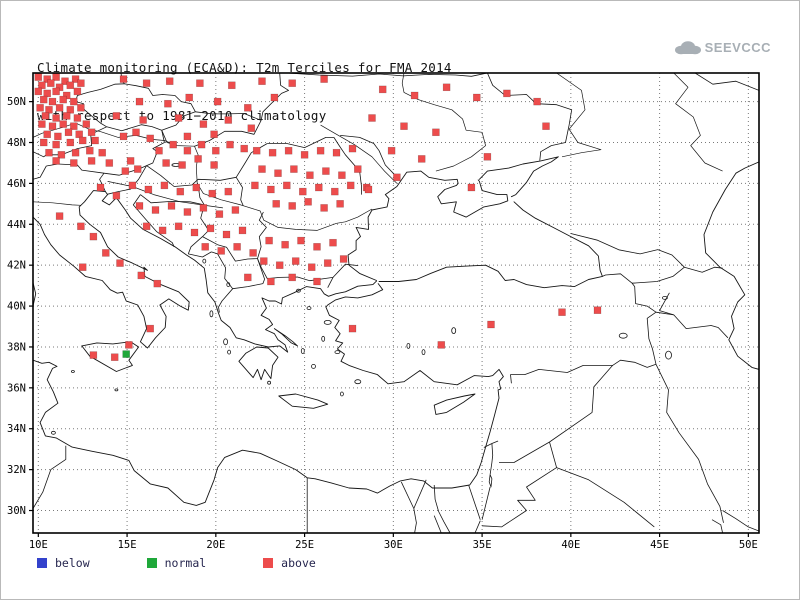 The width and height of the screenshot is (800, 600). Describe the element at coordinates (268, 563) in the screenshot. I see `legend-swatch-above` at that location.